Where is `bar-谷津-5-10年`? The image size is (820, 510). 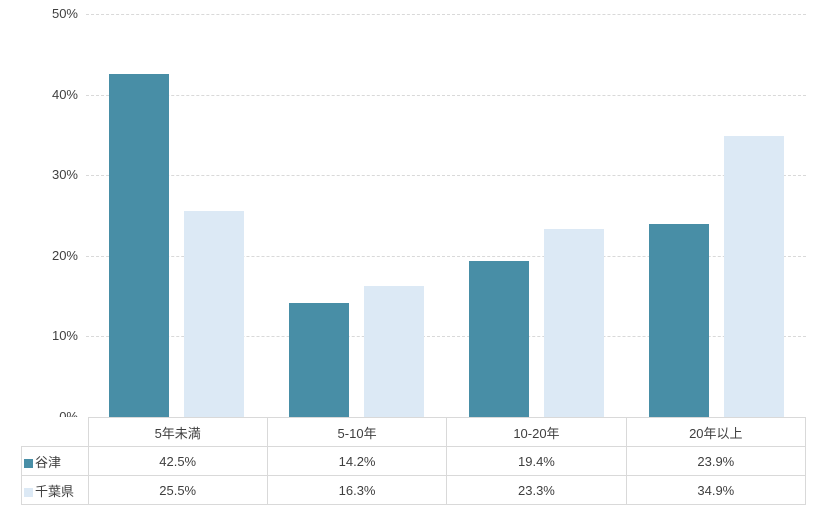
bar-谷津-5-10年 is located at coordinates (318, 359).